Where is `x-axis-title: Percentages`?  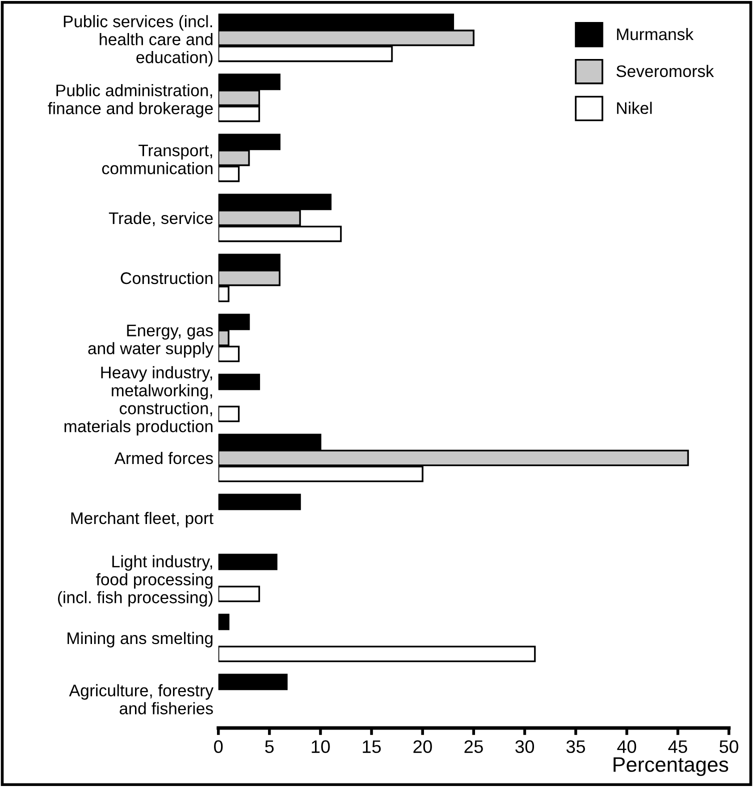
x-axis-title: Percentages is located at coordinates (671, 766).